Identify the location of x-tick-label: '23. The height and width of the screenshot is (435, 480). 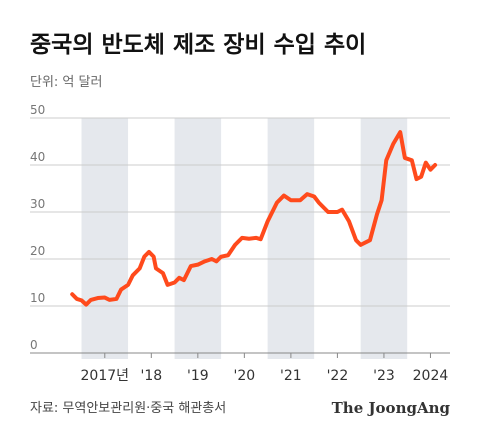
(384, 376).